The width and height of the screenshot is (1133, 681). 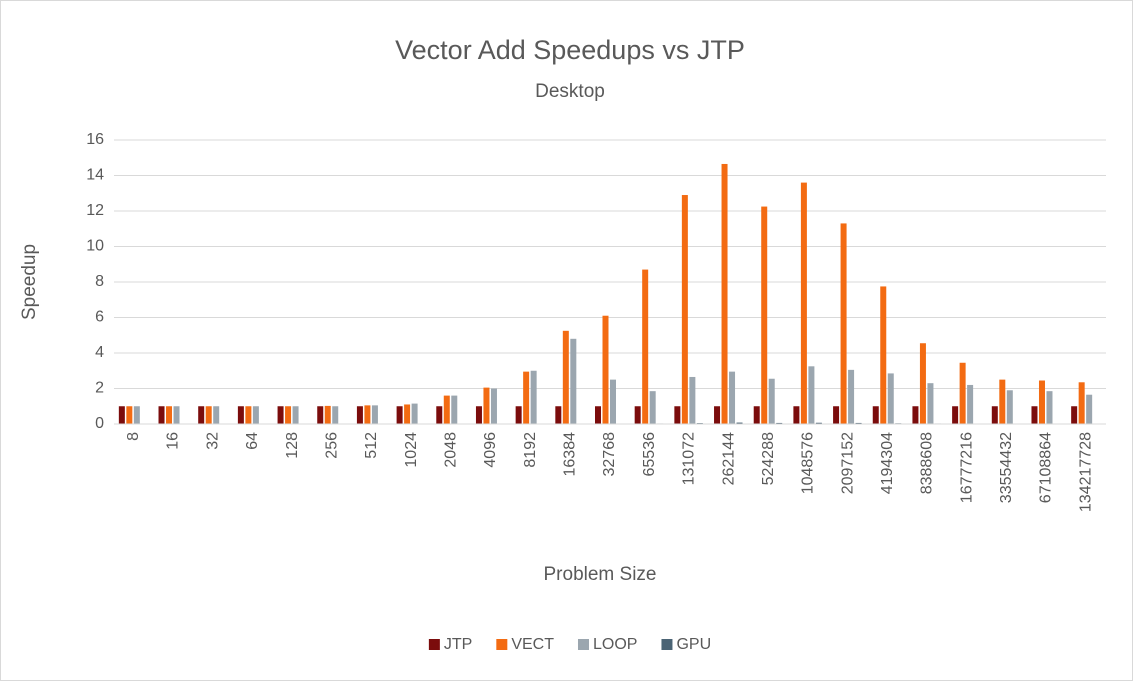 What do you see at coordinates (99, 352) in the screenshot?
I see `y-tick-label: 4` at bounding box center [99, 352].